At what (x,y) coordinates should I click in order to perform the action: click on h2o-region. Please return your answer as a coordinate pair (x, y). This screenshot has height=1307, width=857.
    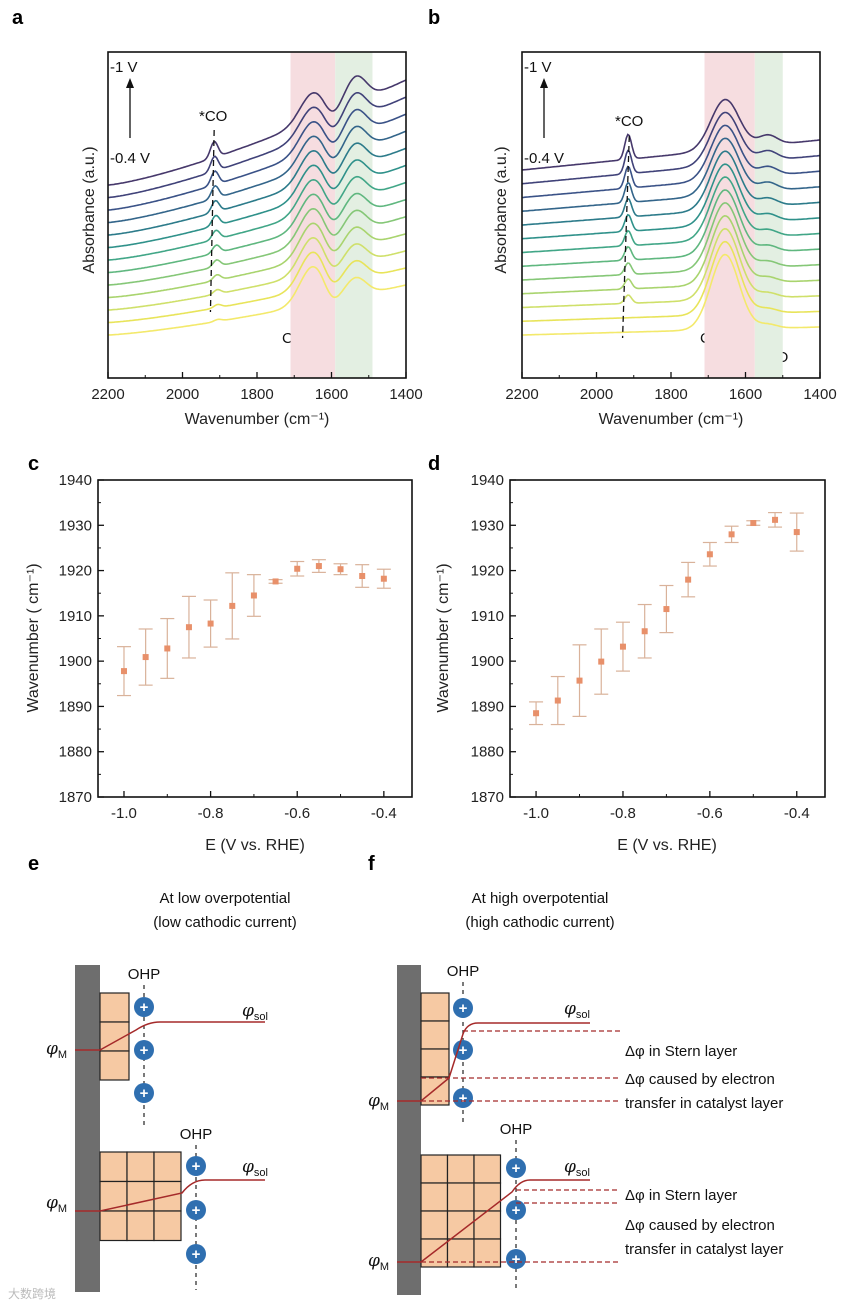
    Looking at the image, I should click on (768, 215).